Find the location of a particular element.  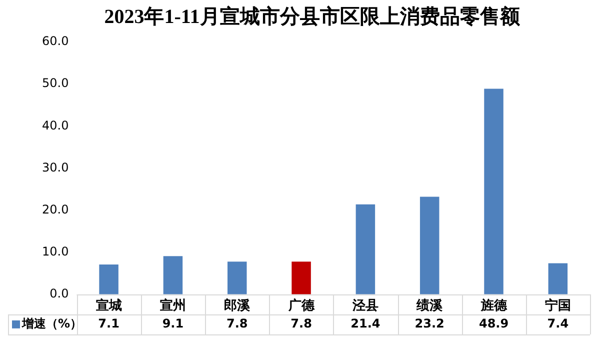

y-tick-label: 50.0 is located at coordinates (55, 83).